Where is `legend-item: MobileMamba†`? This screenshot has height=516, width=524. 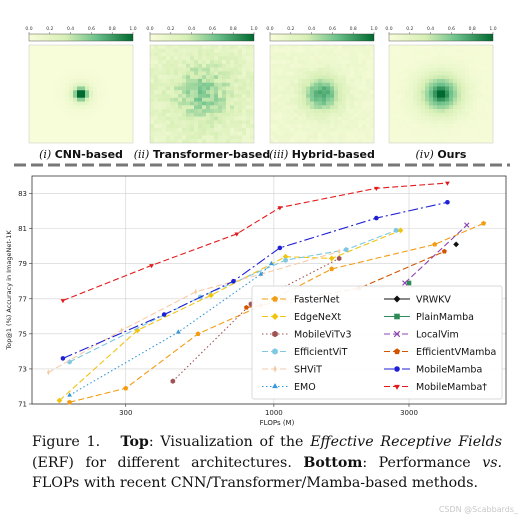 legend-item: MobileMamba† is located at coordinates (435, 387).